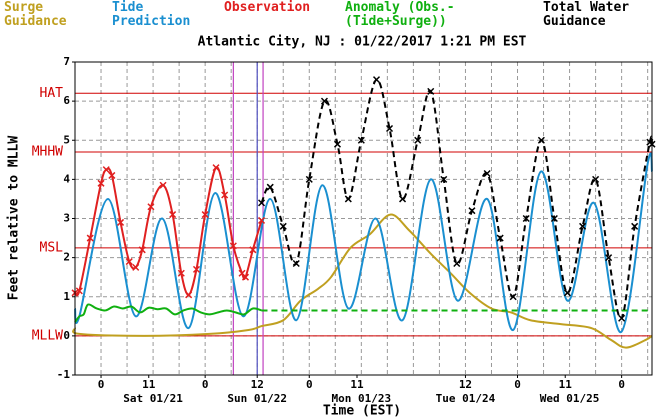 Image resolution: width=660 pixels, height=420 pixels. What do you see at coordinates (257, 398) in the screenshot?
I see `day-label: Sun 01/22` at bounding box center [257, 398].